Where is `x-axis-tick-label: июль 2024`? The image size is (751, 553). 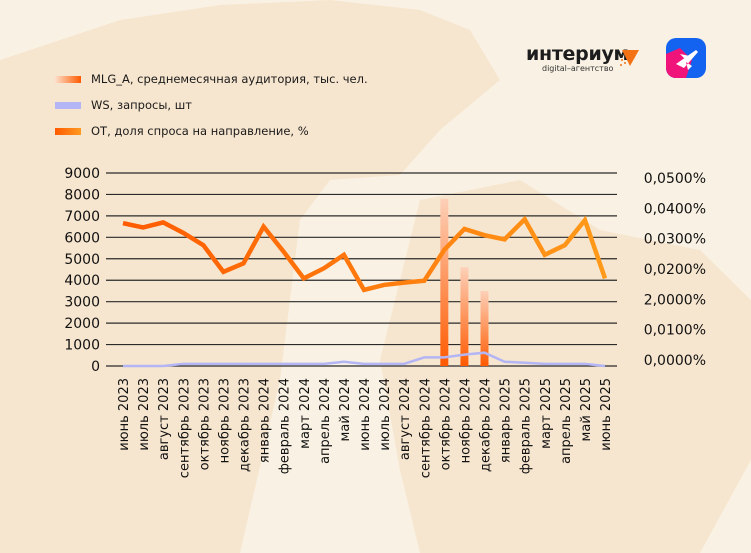 x-axis-tick-label: июль 2024 is located at coordinates (385, 414).